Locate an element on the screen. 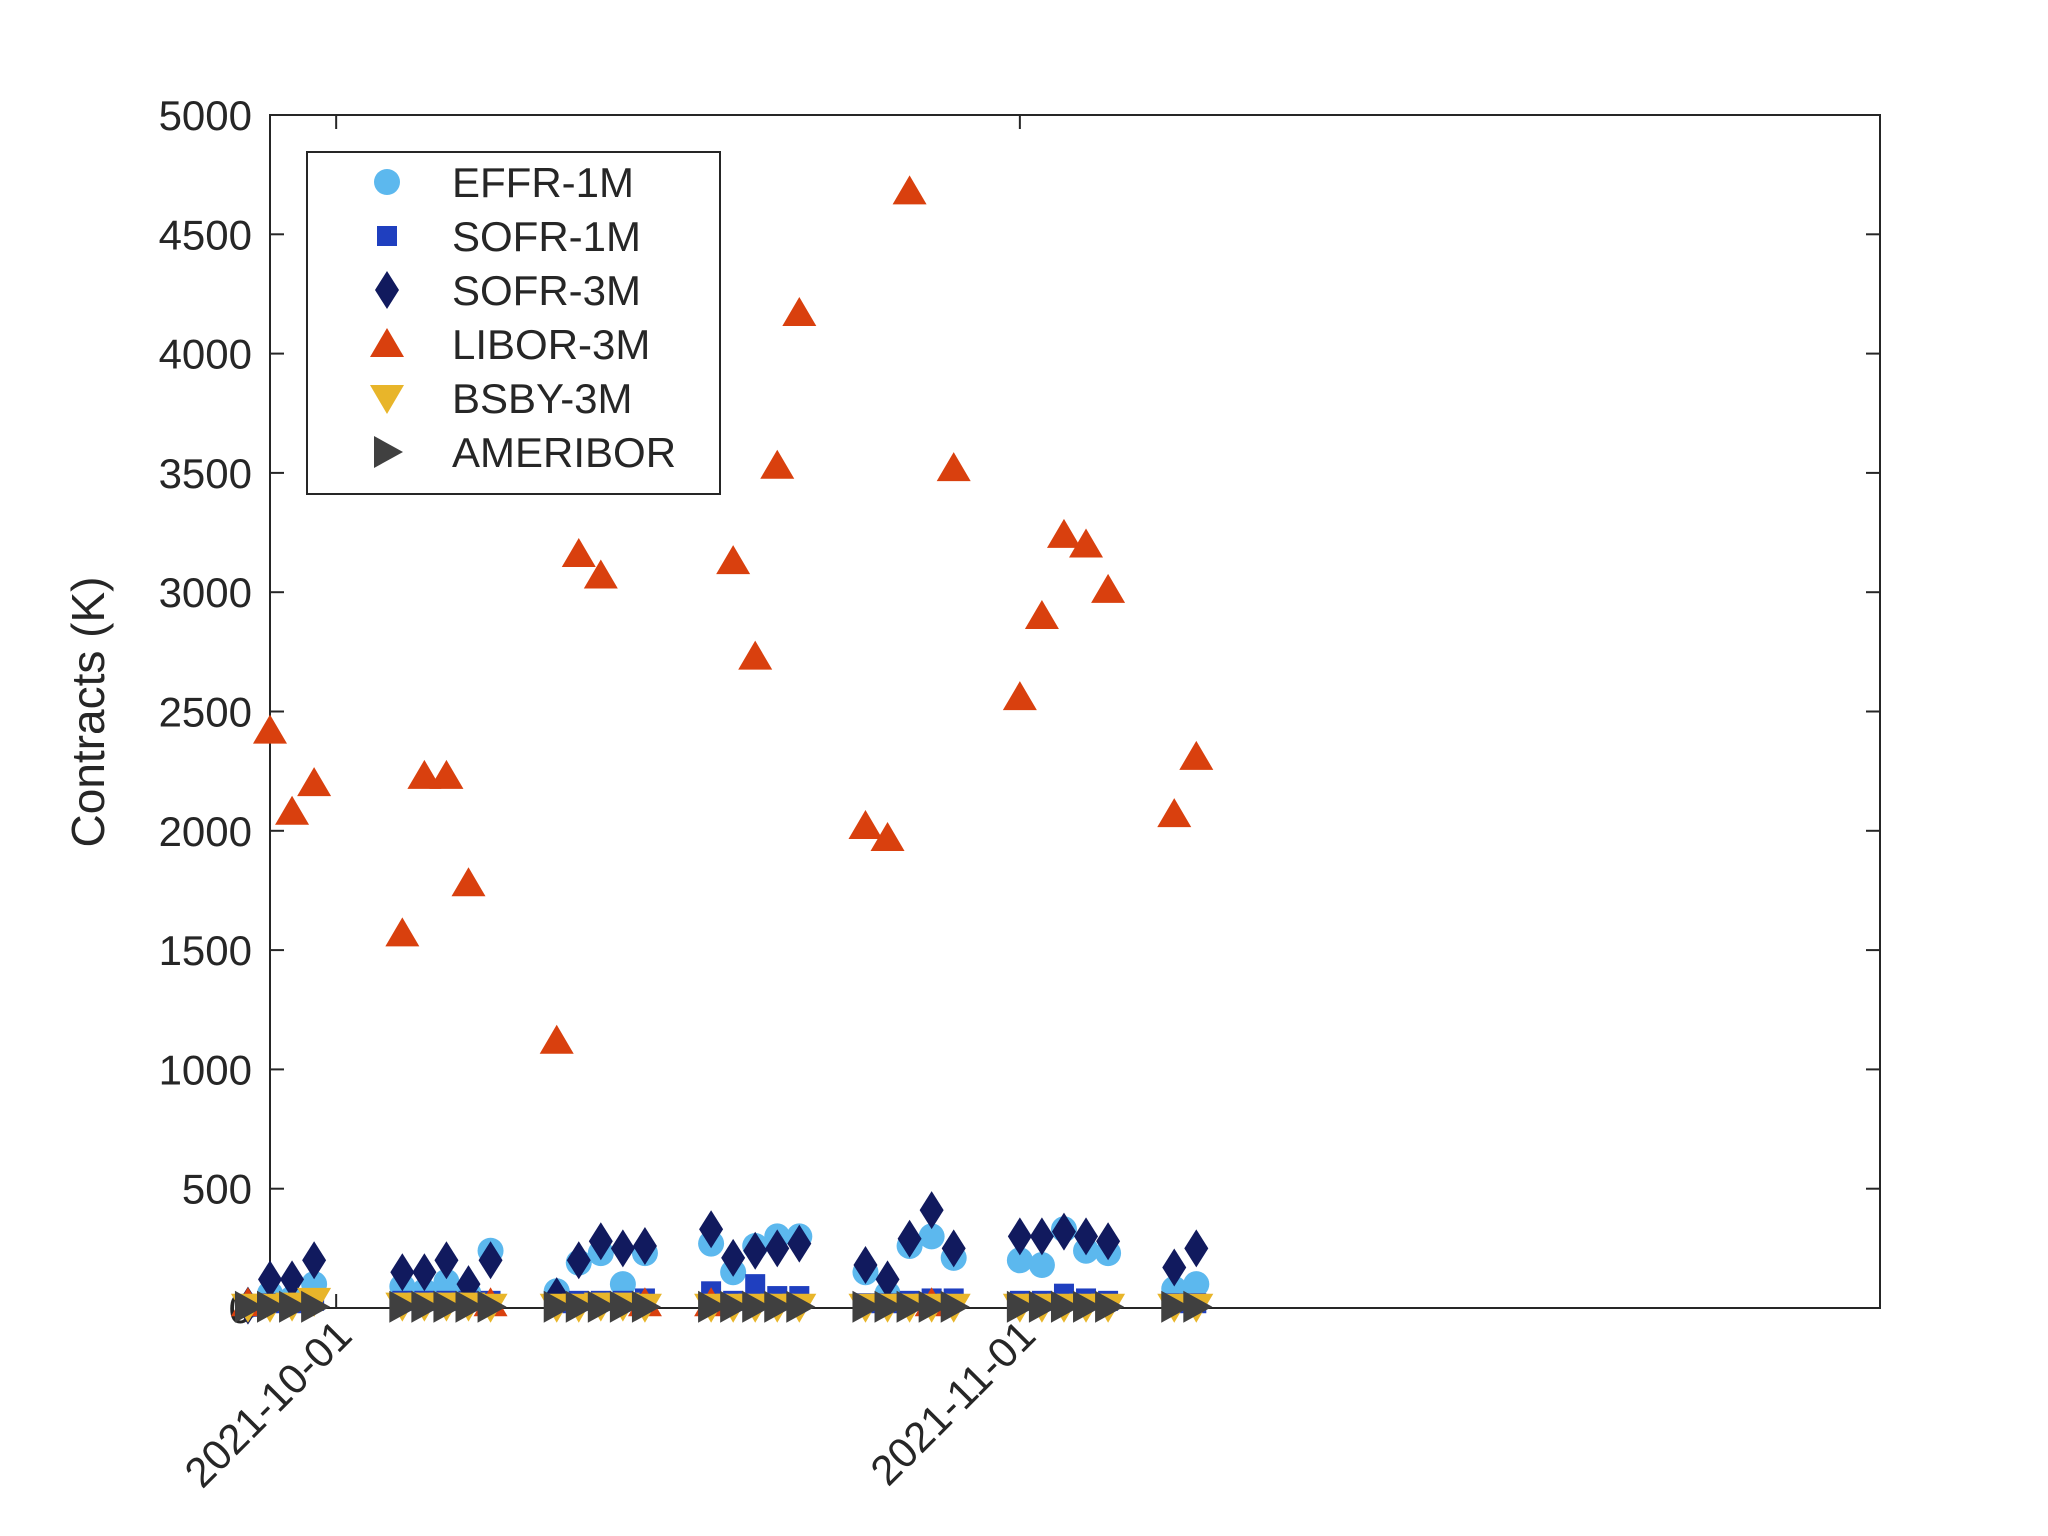  legend-label: AMERIBOR is located at coordinates (564, 452).